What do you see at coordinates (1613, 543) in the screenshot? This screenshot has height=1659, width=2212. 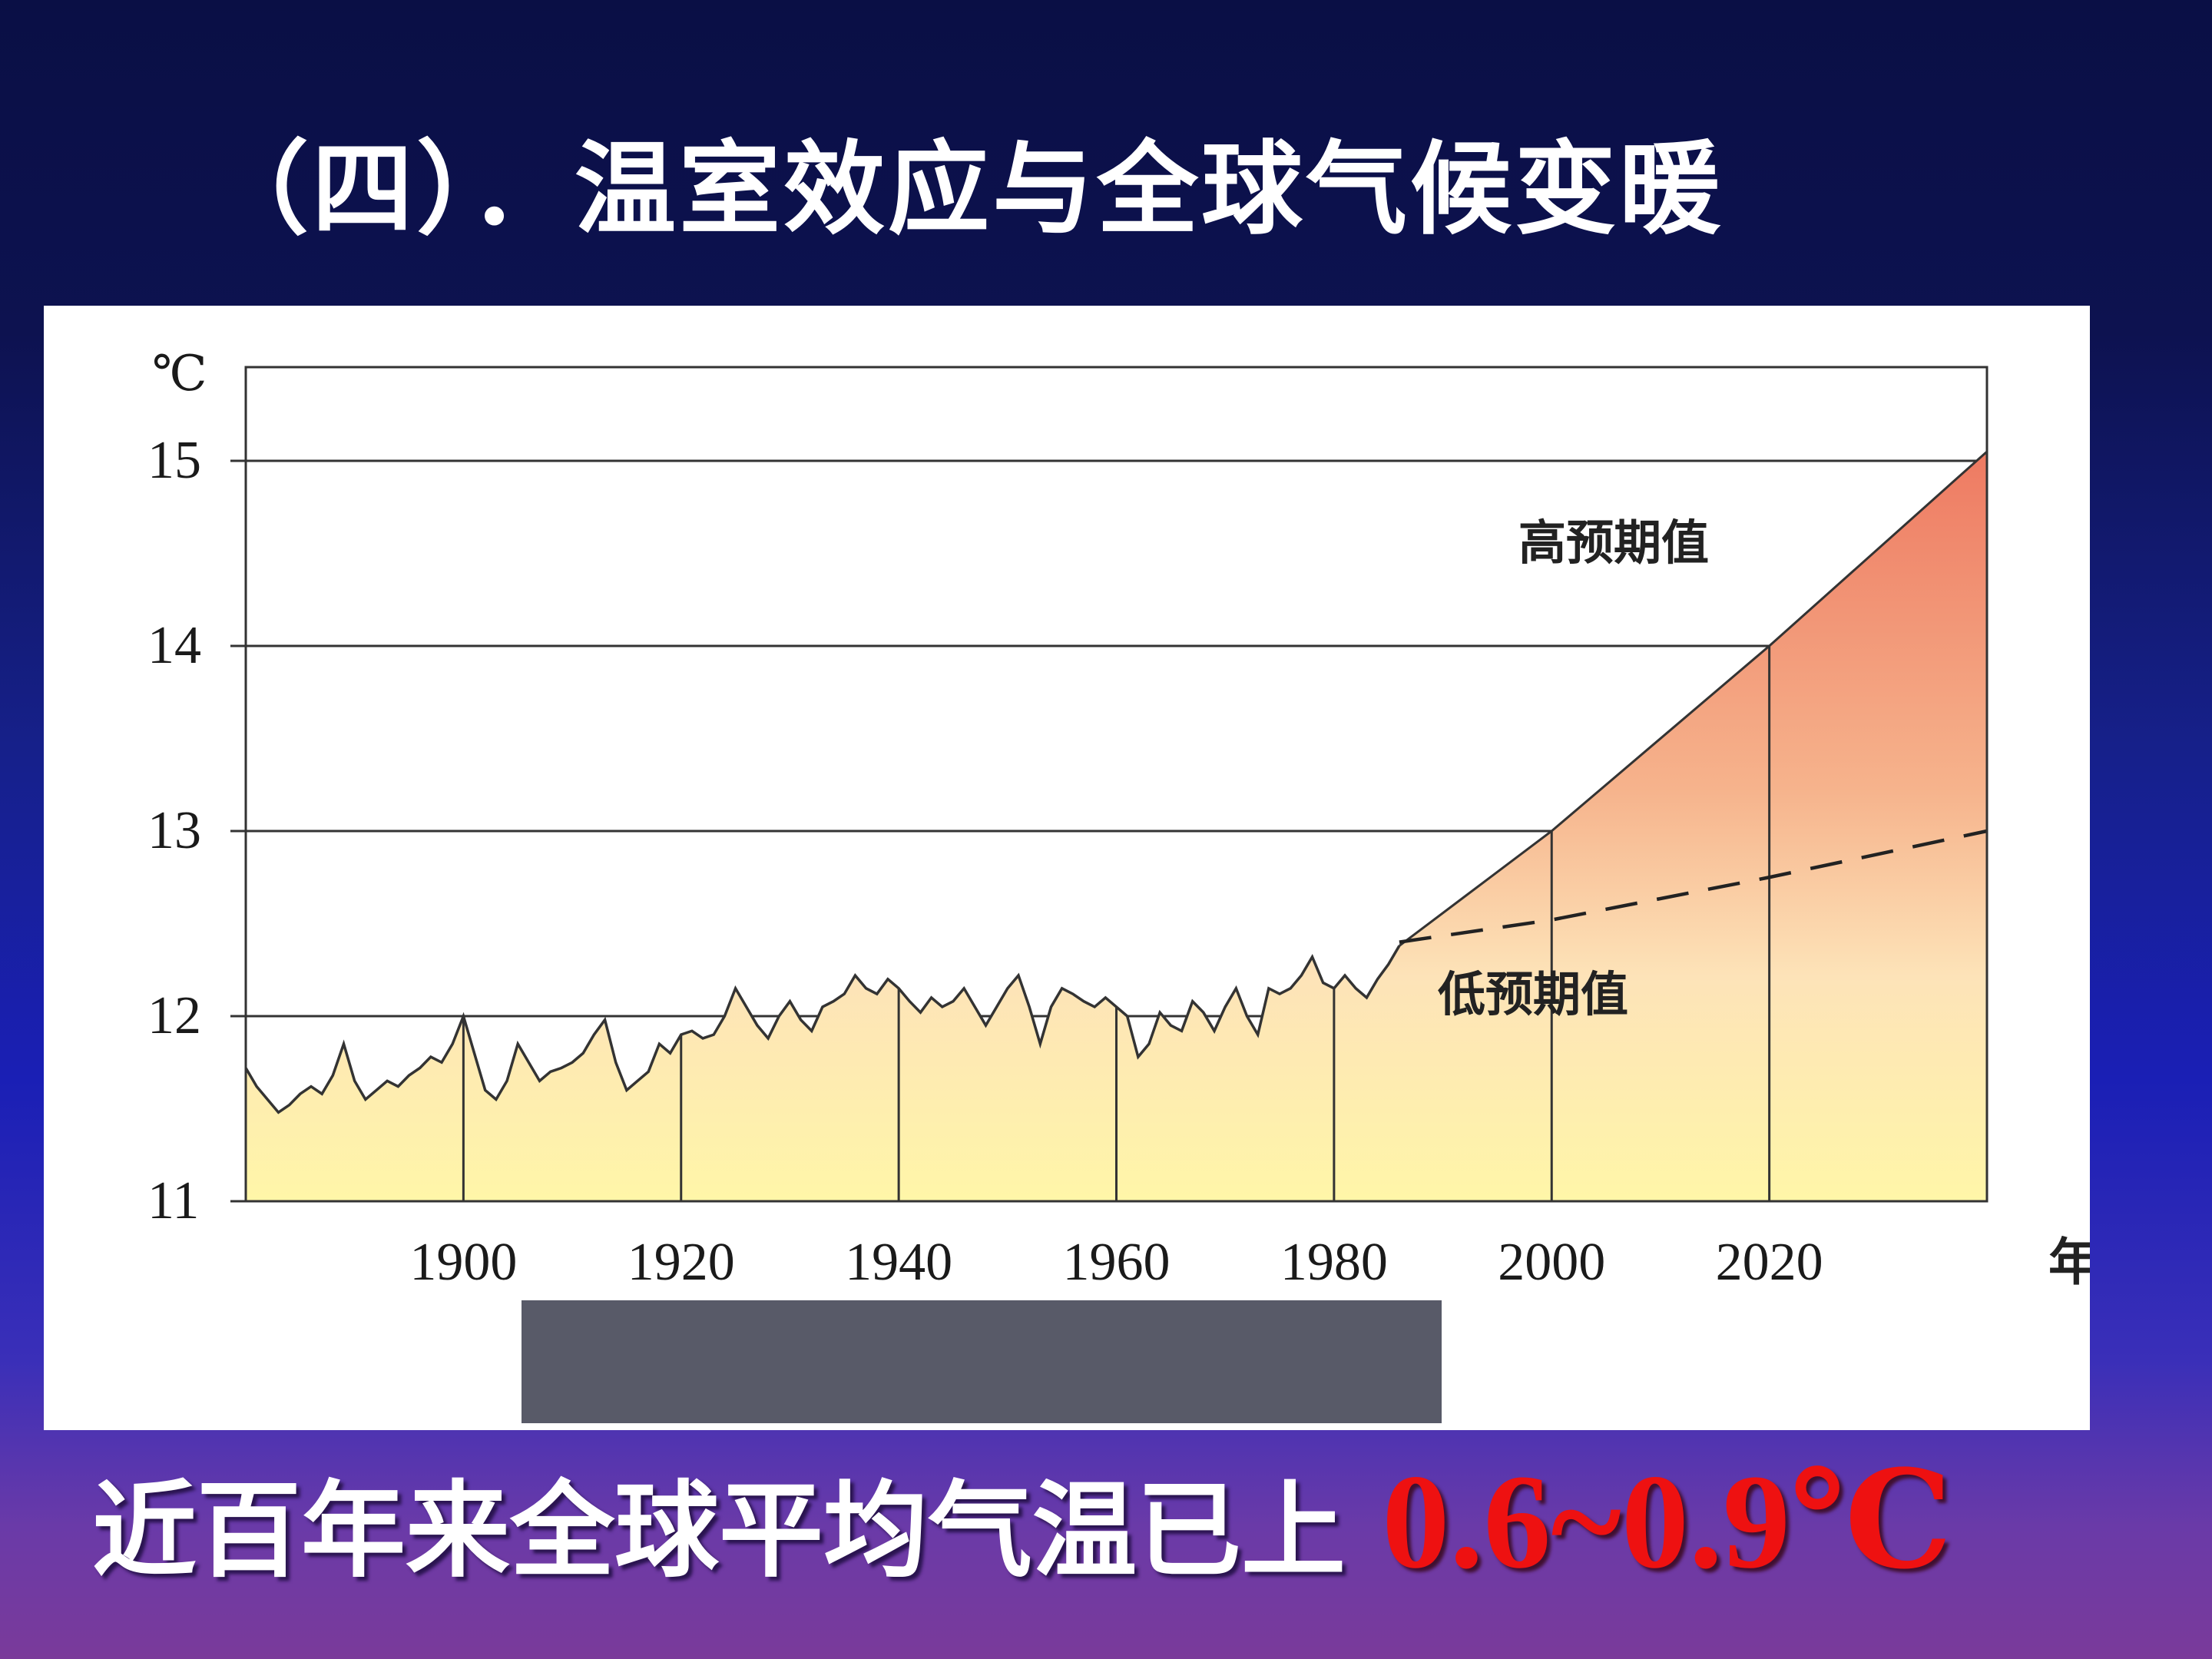 I see `high-projection-label: 高预期值` at bounding box center [1613, 543].